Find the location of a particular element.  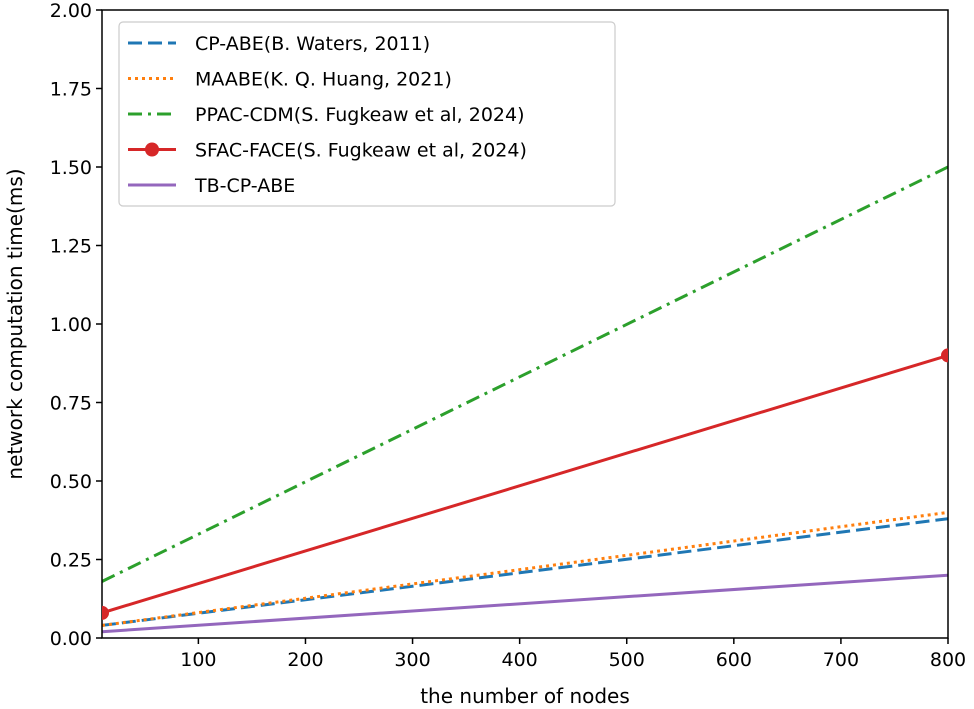

y-axis: 0.00 0.25 0.50 0.75 1.00 1.25 1.50 1.75 2.00 is located at coordinates (76, 325).